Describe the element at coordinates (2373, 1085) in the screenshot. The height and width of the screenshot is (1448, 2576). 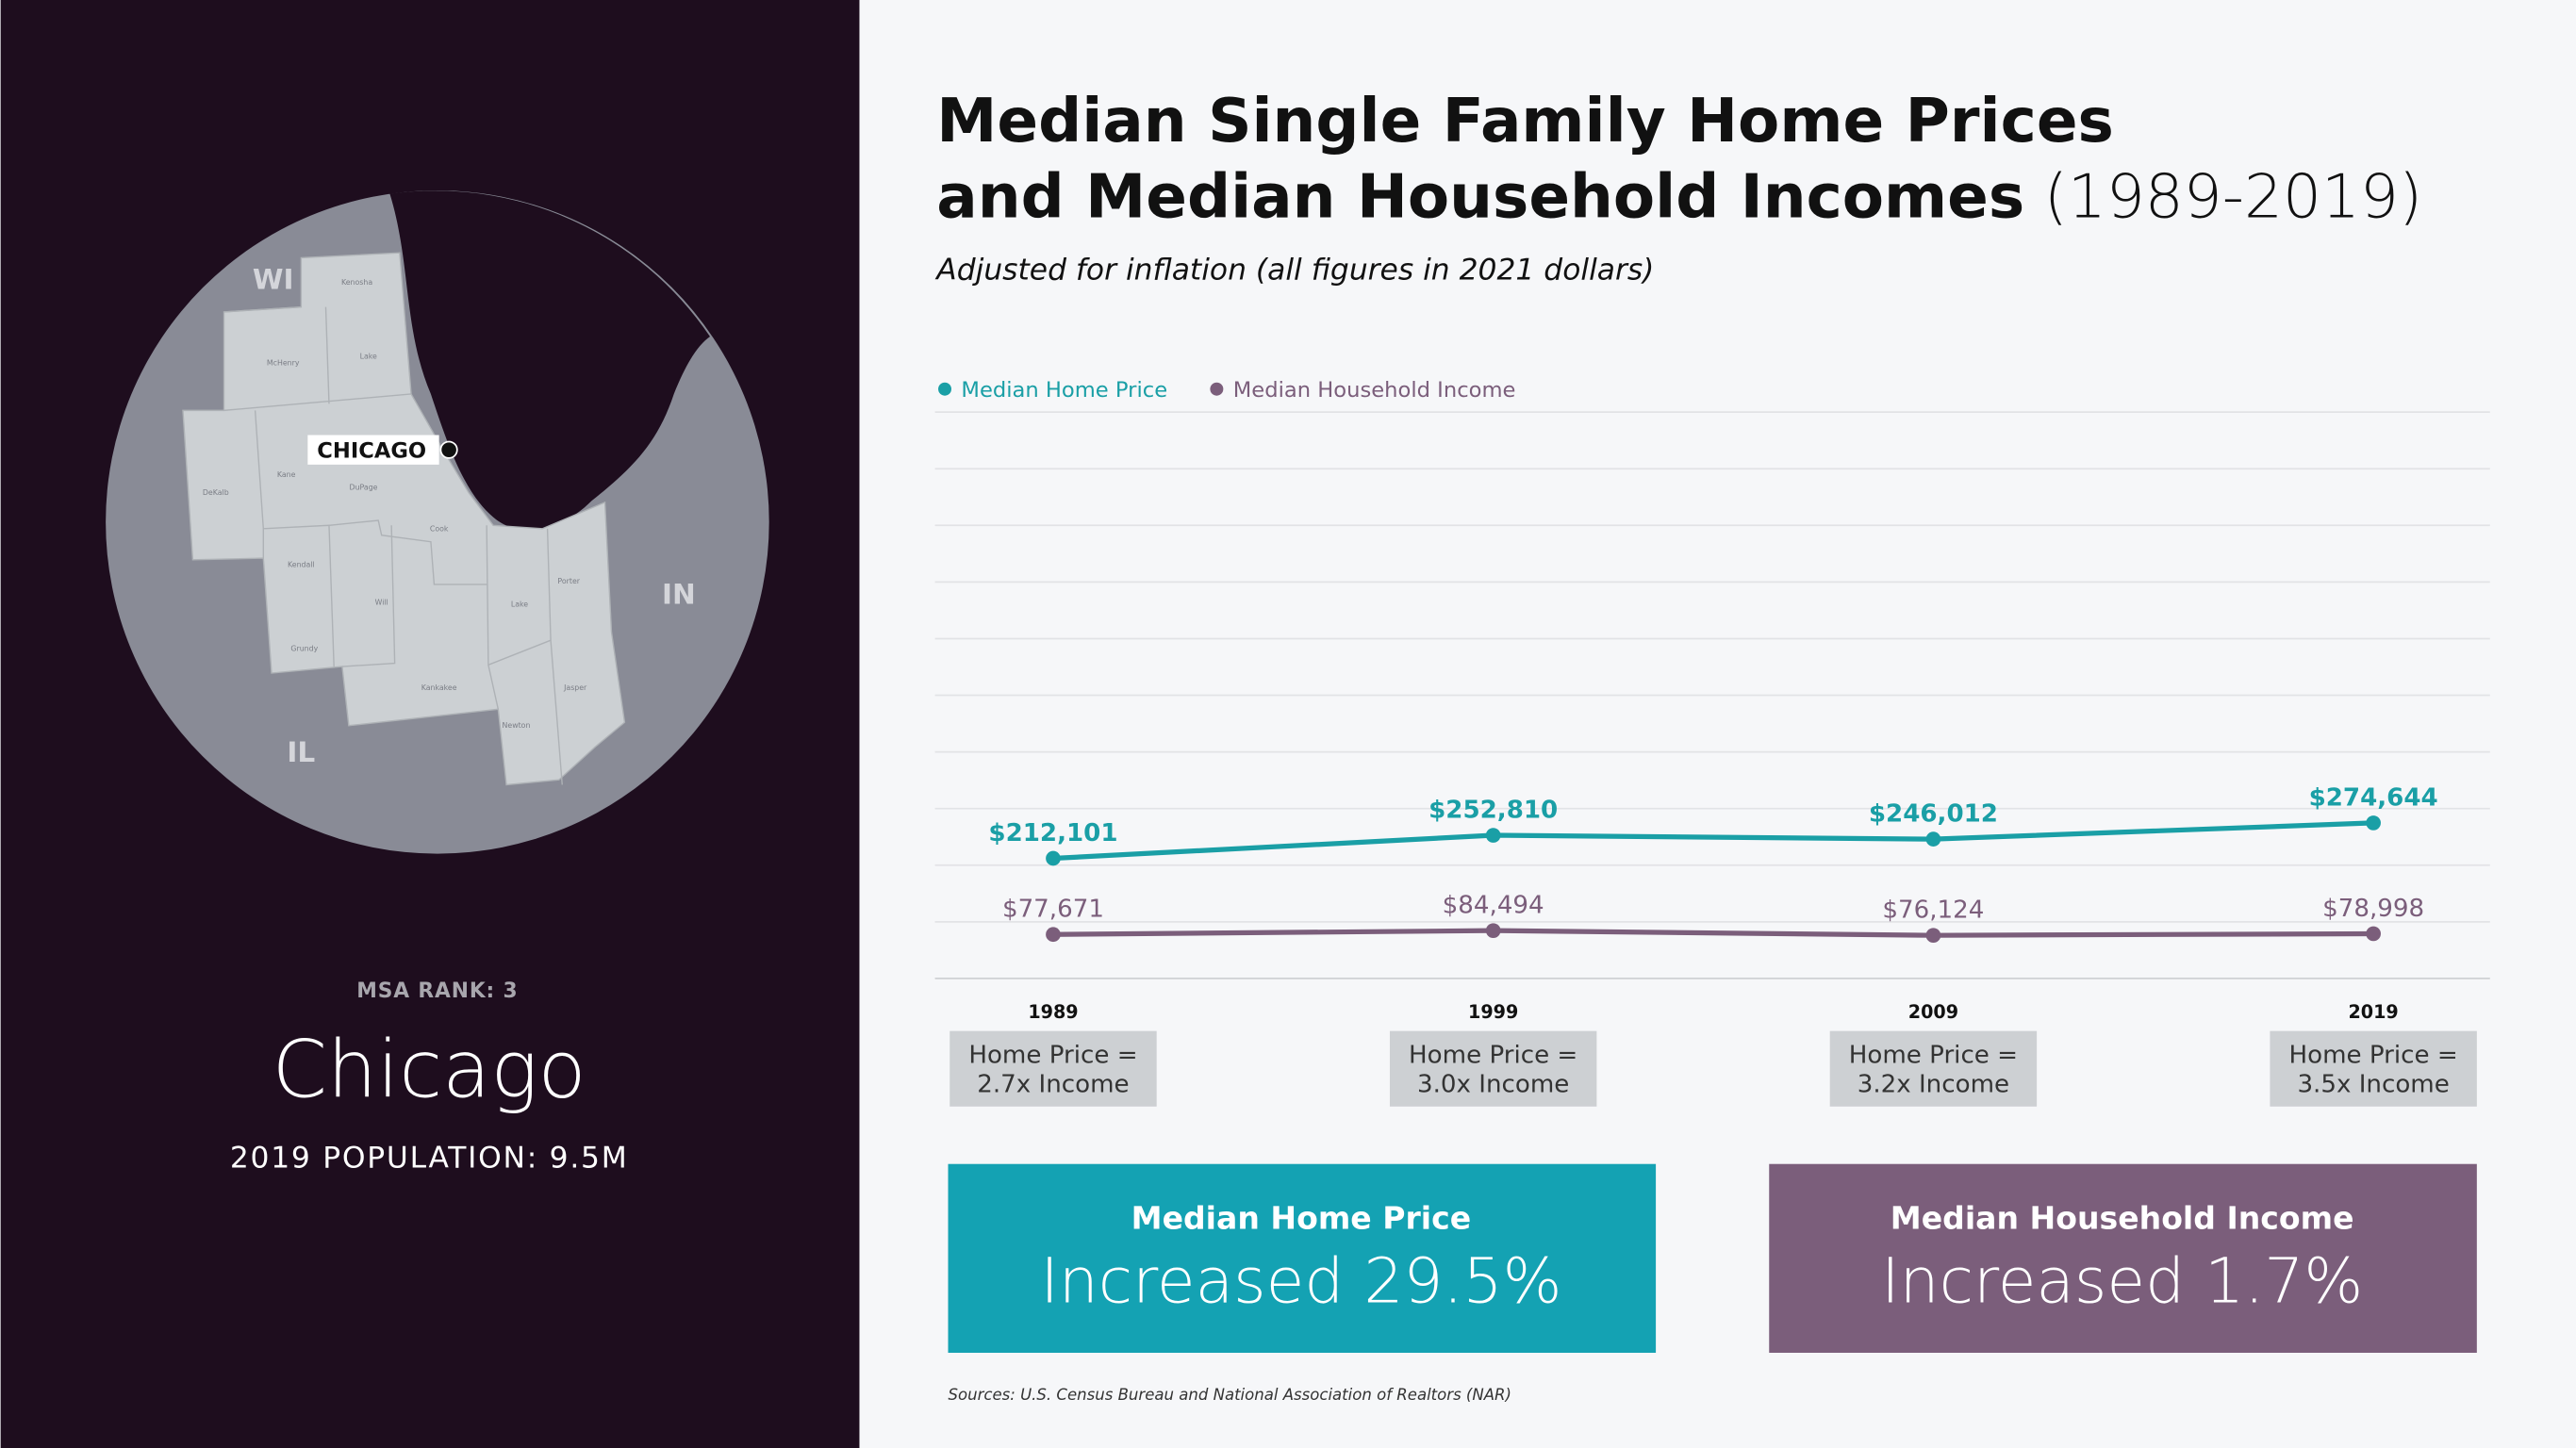
I see `ratio-label: 3.5x Income` at that location.